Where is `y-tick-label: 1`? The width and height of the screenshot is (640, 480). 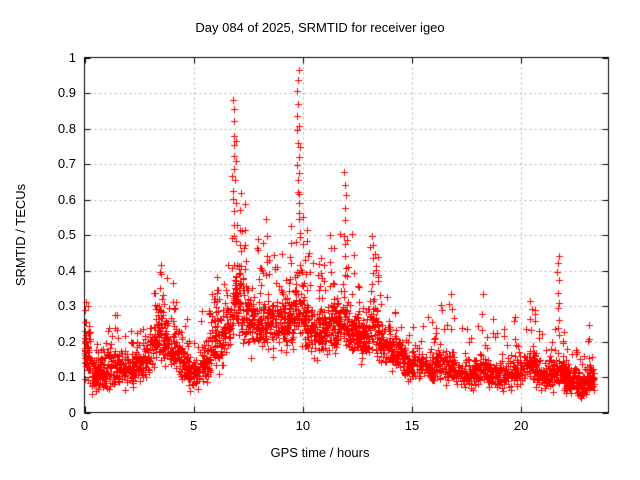 y-tick-label: 1 is located at coordinates (72, 57).